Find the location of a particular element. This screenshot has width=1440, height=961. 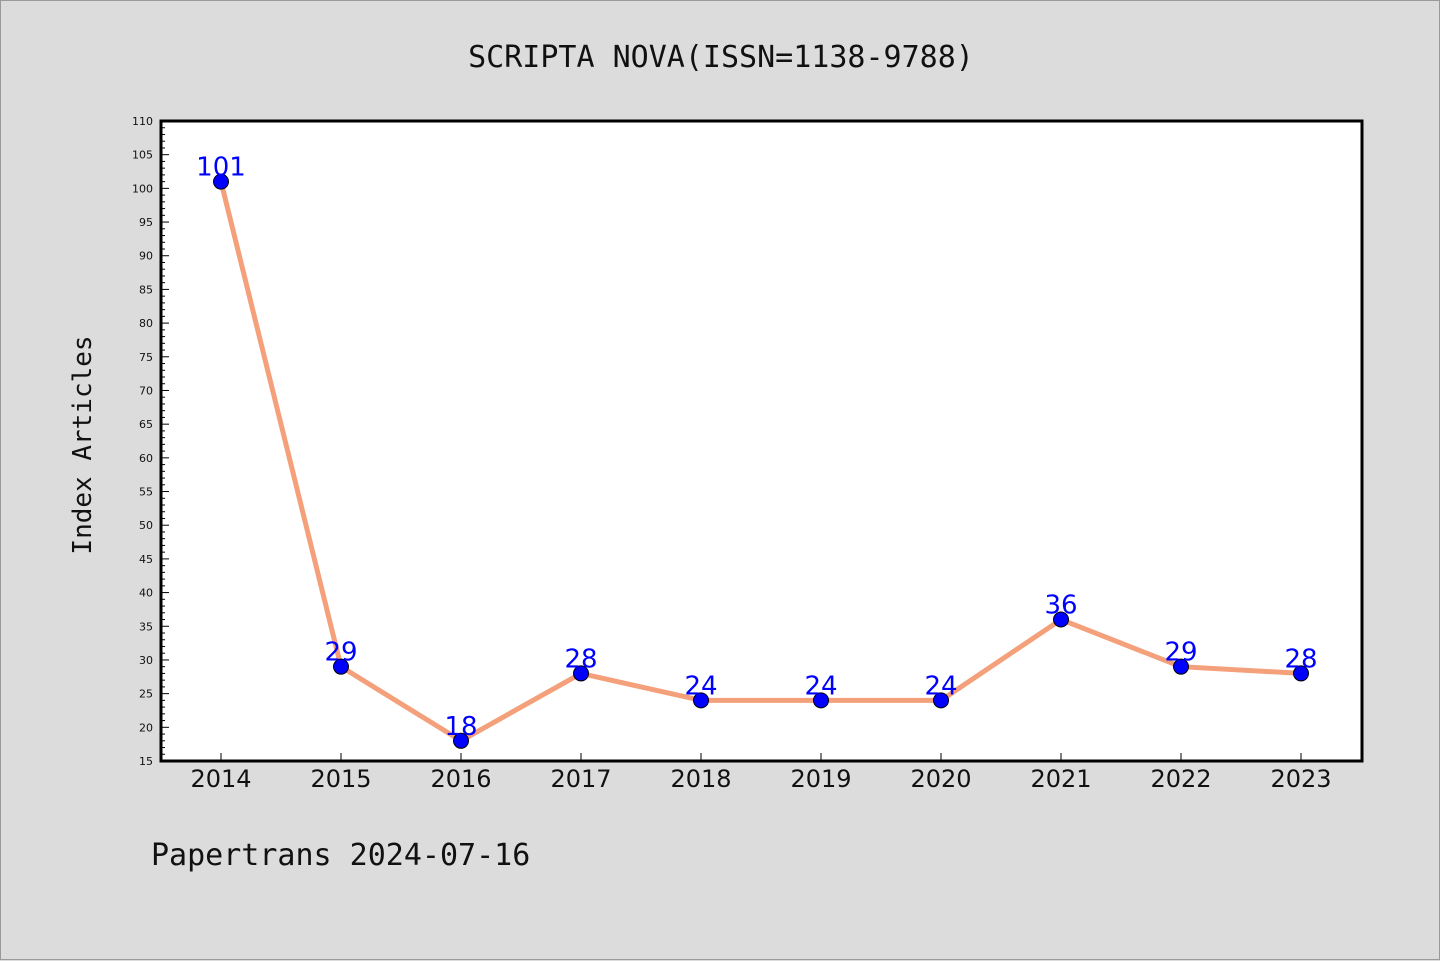

x-tick-label: 2017 is located at coordinates (580, 779).